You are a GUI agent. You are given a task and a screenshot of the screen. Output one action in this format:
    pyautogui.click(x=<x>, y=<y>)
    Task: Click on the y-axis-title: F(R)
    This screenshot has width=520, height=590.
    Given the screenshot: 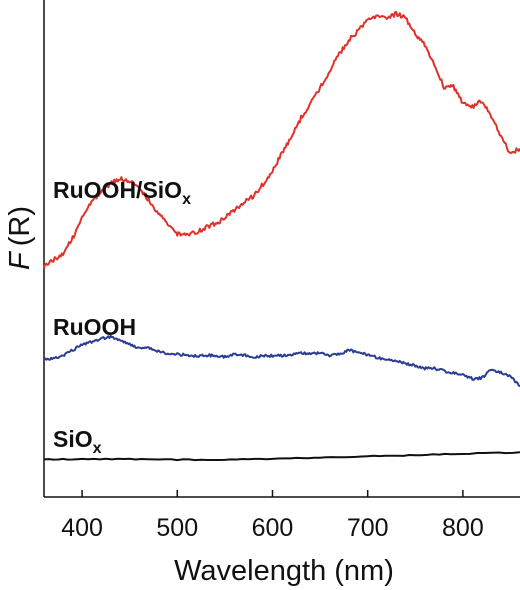 What is the action you would take?
    pyautogui.click(x=20, y=238)
    